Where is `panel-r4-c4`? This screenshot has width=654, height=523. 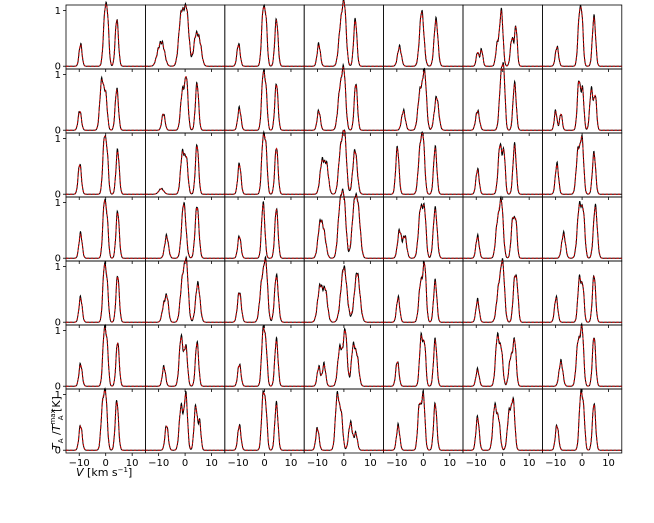 panel-r4-c4 is located at coordinates (344, 226).